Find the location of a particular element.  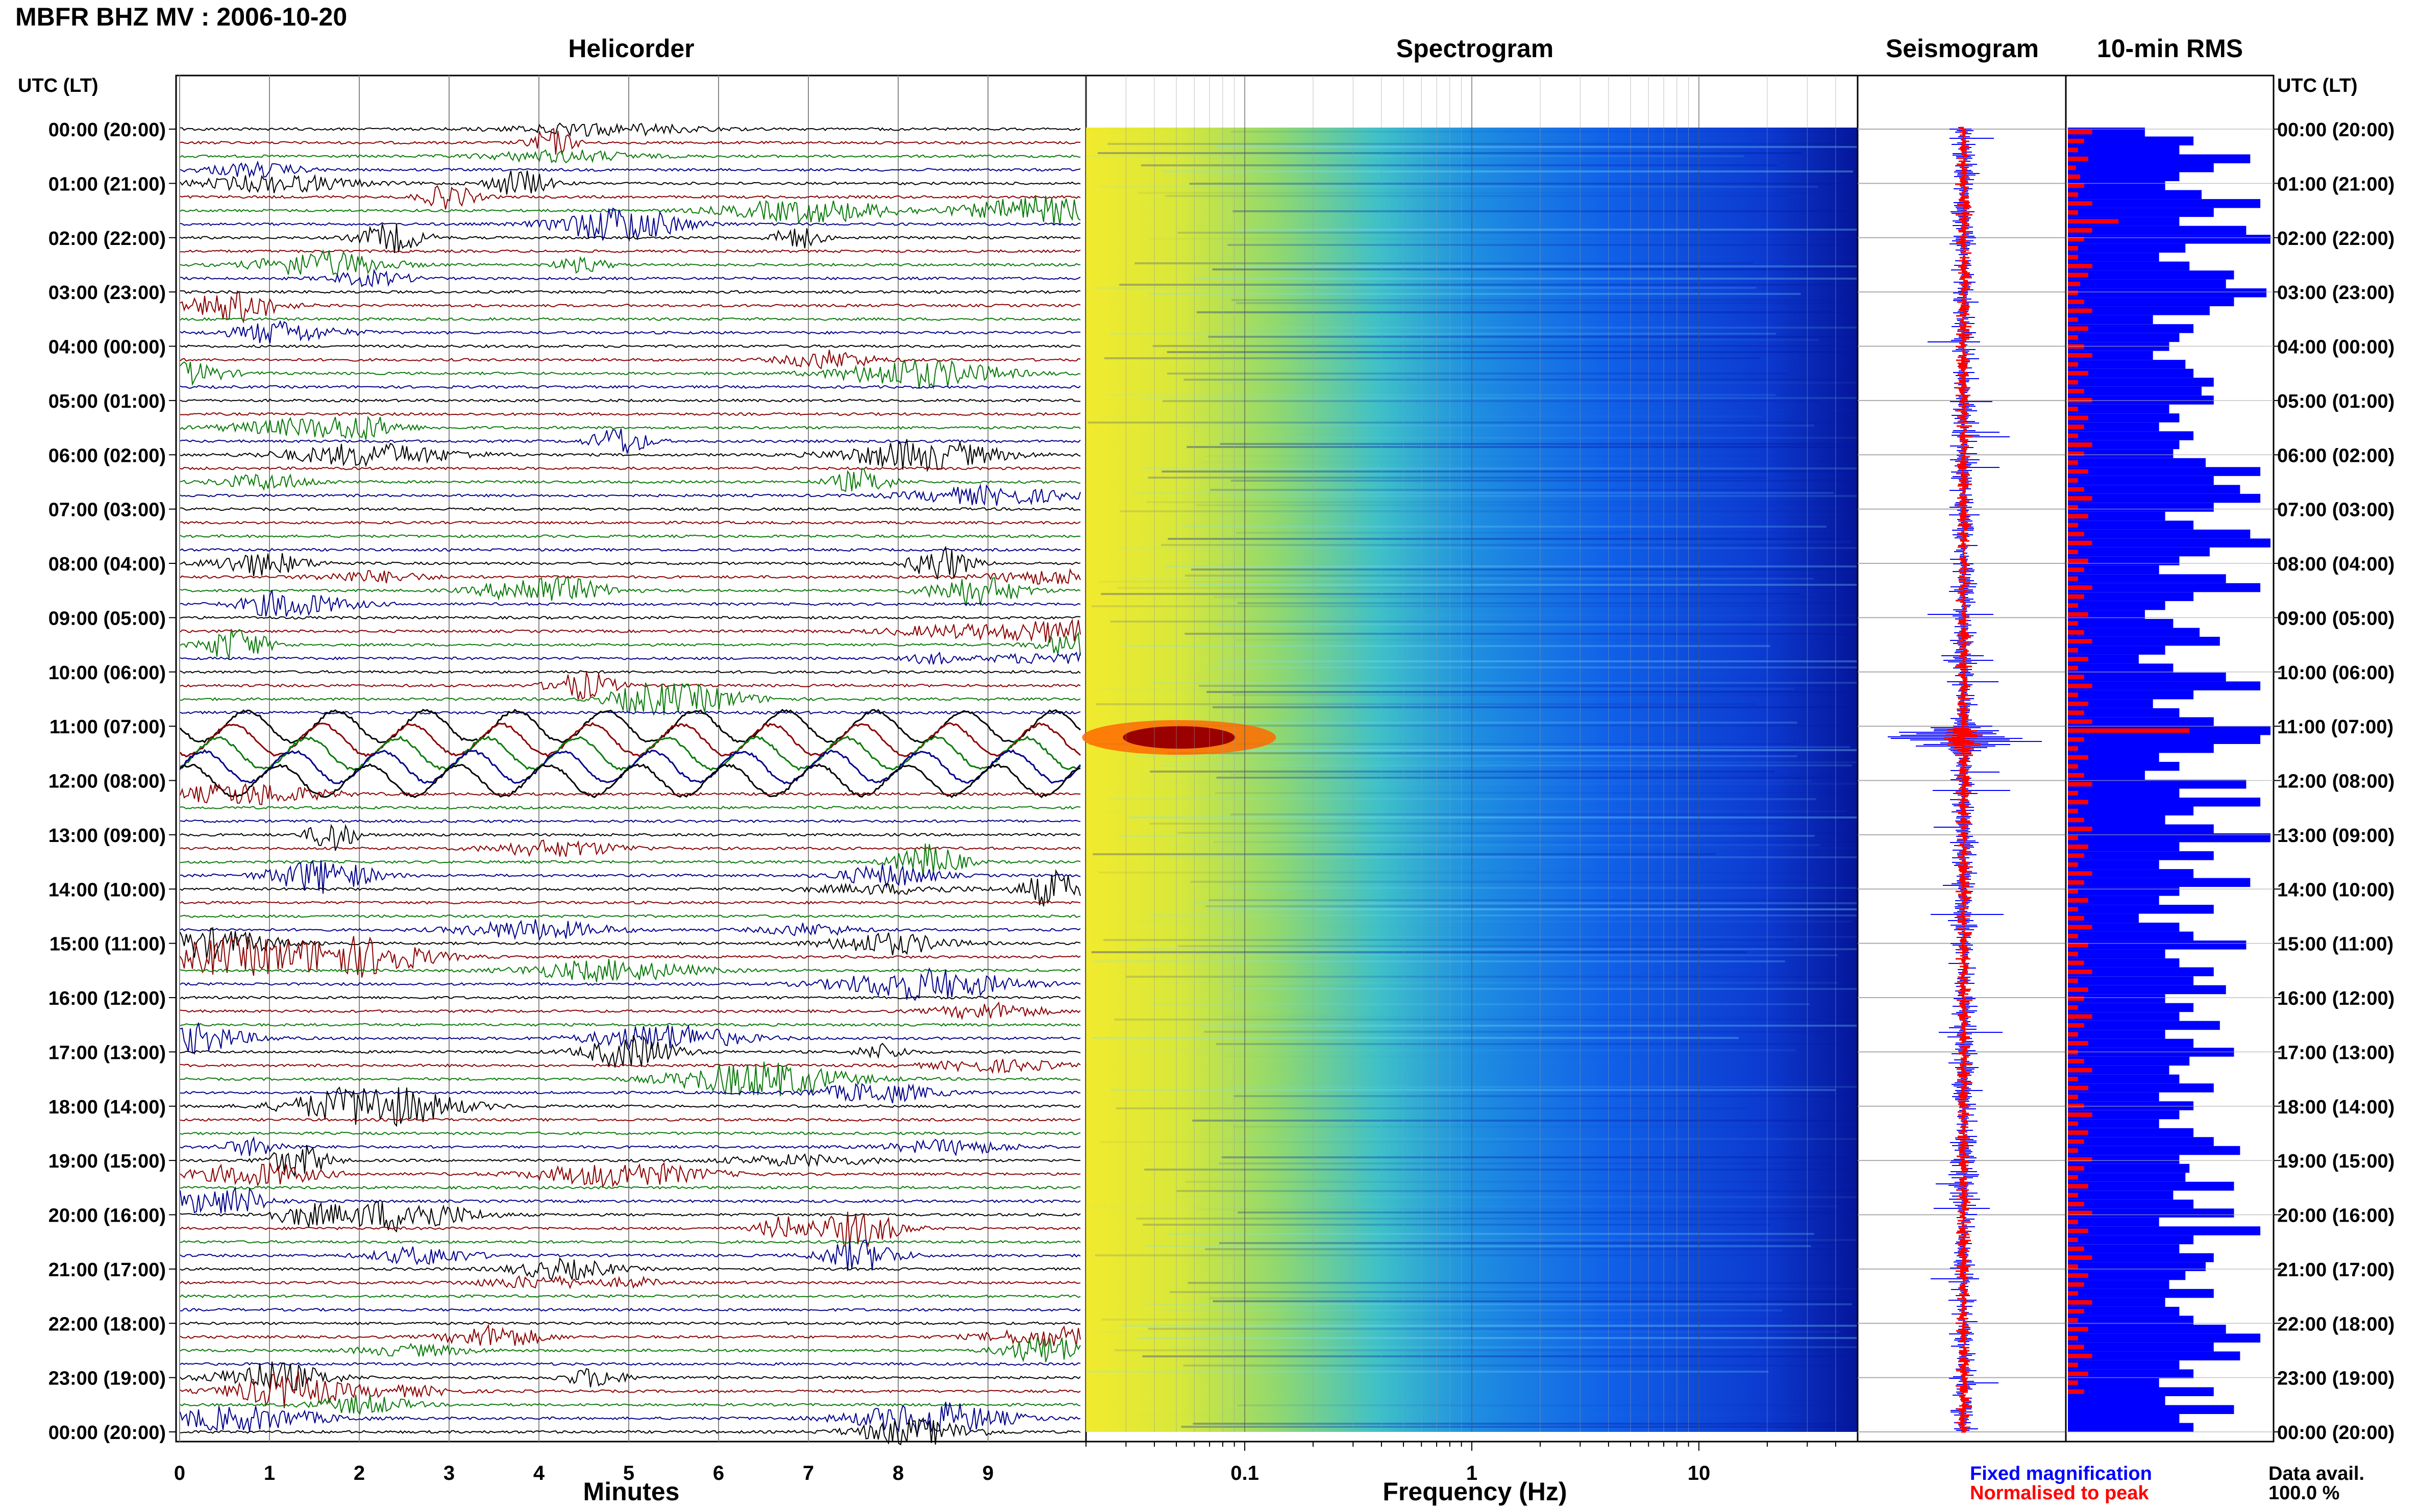

row-label-left: 05:00 (01:00) is located at coordinates (107, 401).